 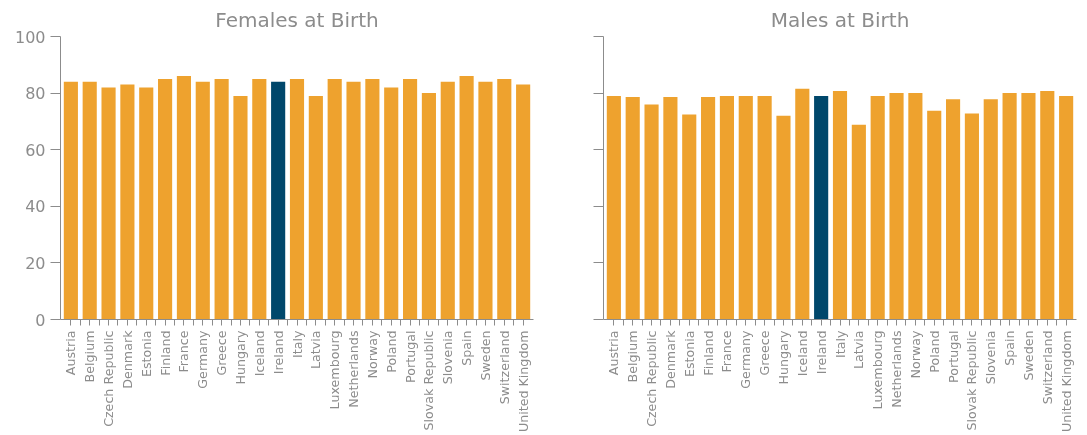 I want to click on y-tick-label: 100, so click(x=30, y=37).